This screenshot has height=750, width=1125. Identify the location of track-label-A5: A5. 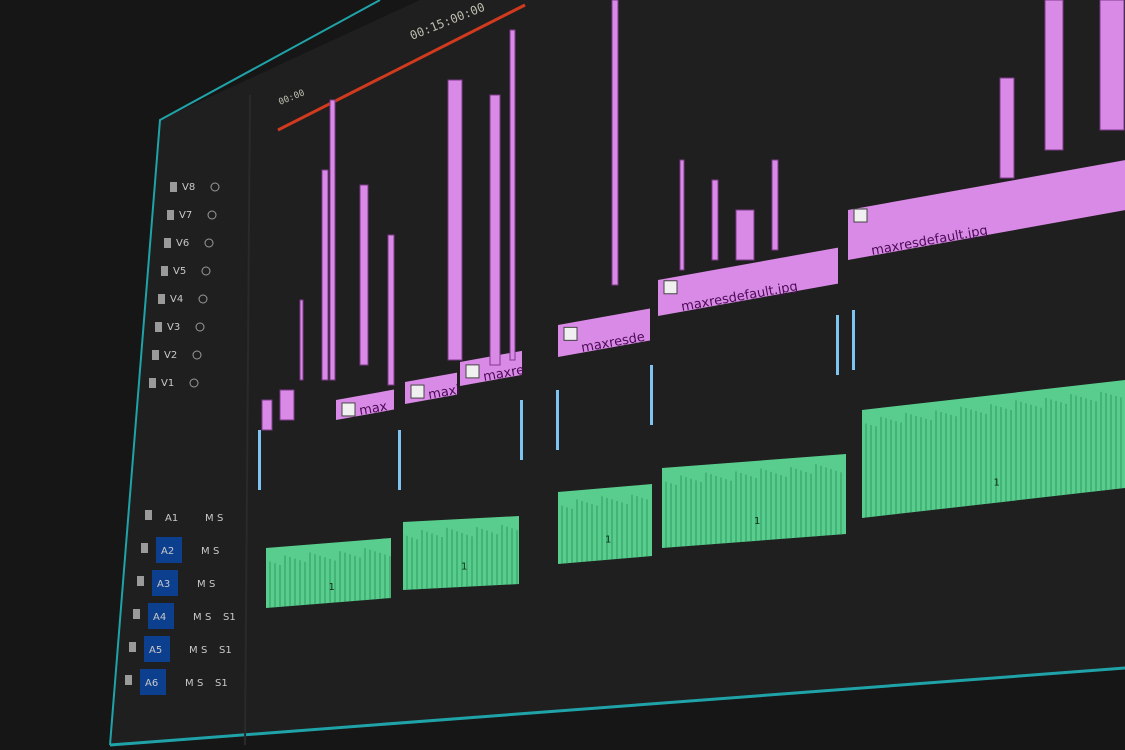
(155, 650).